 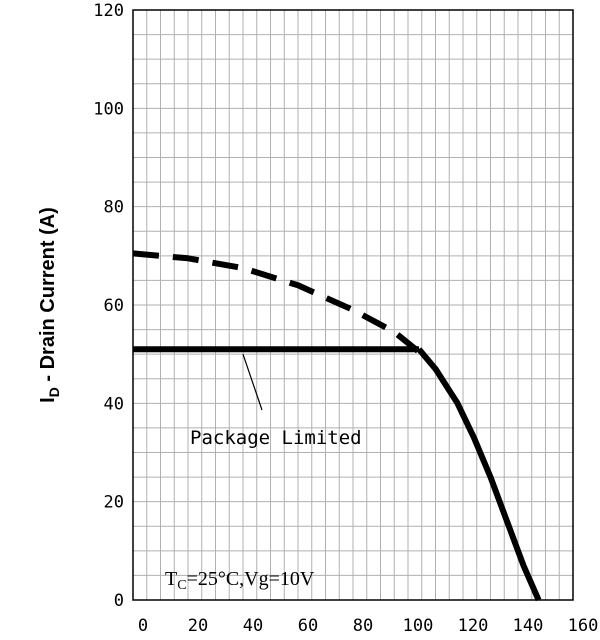 What do you see at coordinates (276, 438) in the screenshot?
I see `package-limited-annotation: Package Limited` at bounding box center [276, 438].